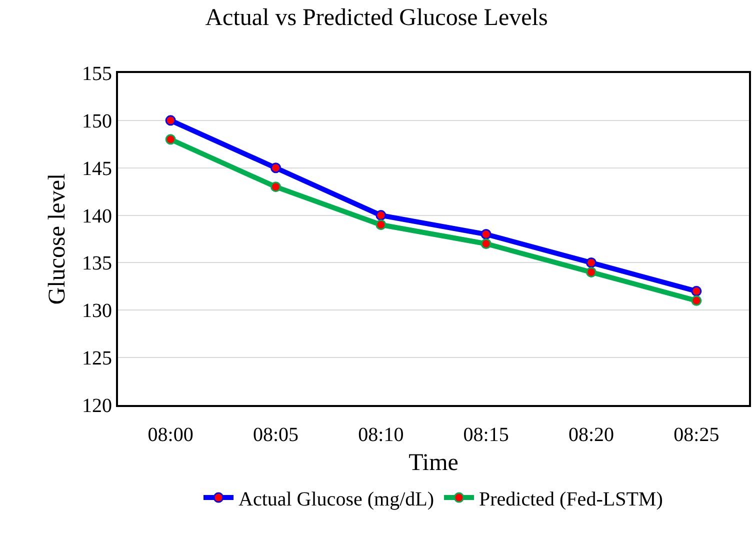 The width and height of the screenshot is (753, 533). Describe the element at coordinates (433, 463) in the screenshot. I see `x-axis-title: Time` at that location.